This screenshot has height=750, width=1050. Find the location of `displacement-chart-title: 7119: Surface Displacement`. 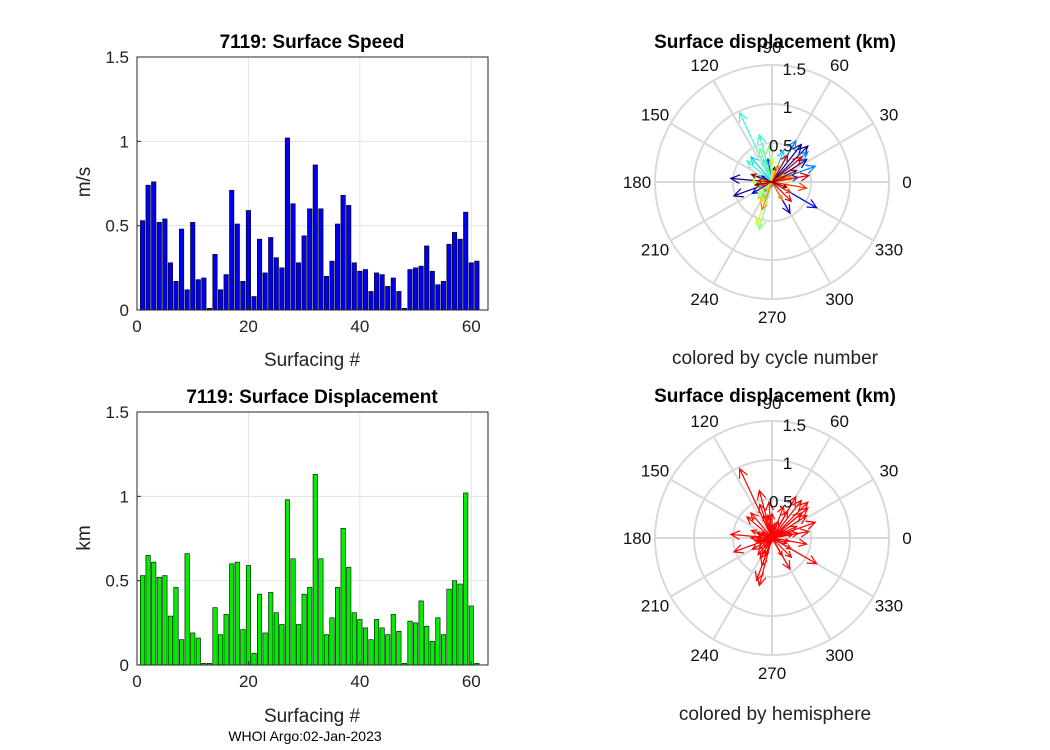

displacement-chart-title: 7119: Surface Displacement is located at coordinates (312, 397).